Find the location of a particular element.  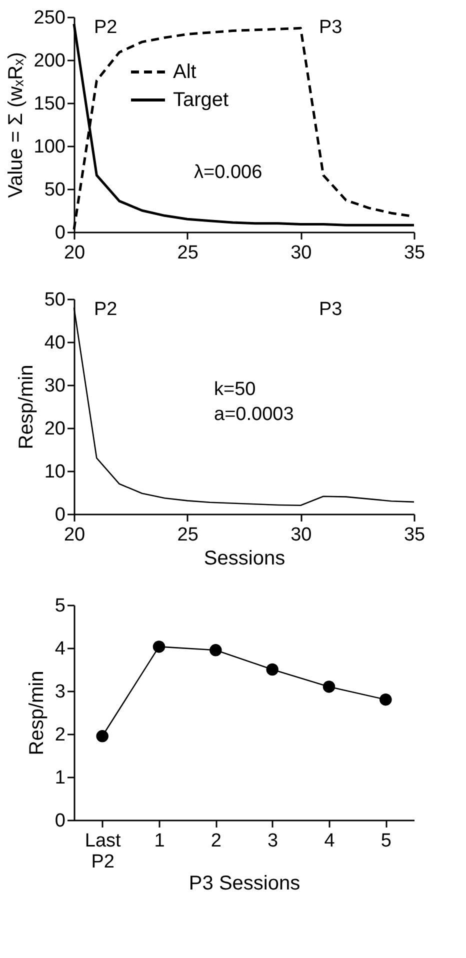

x-tick-label: 4 is located at coordinates (330, 841).